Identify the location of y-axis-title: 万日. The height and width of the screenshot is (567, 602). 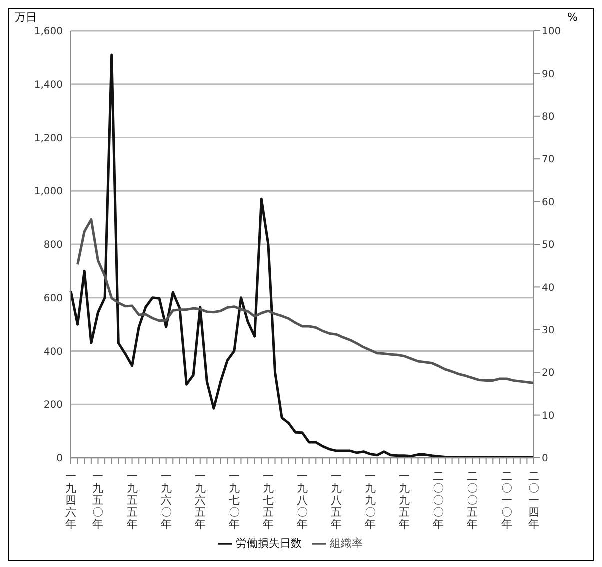
(26, 17).